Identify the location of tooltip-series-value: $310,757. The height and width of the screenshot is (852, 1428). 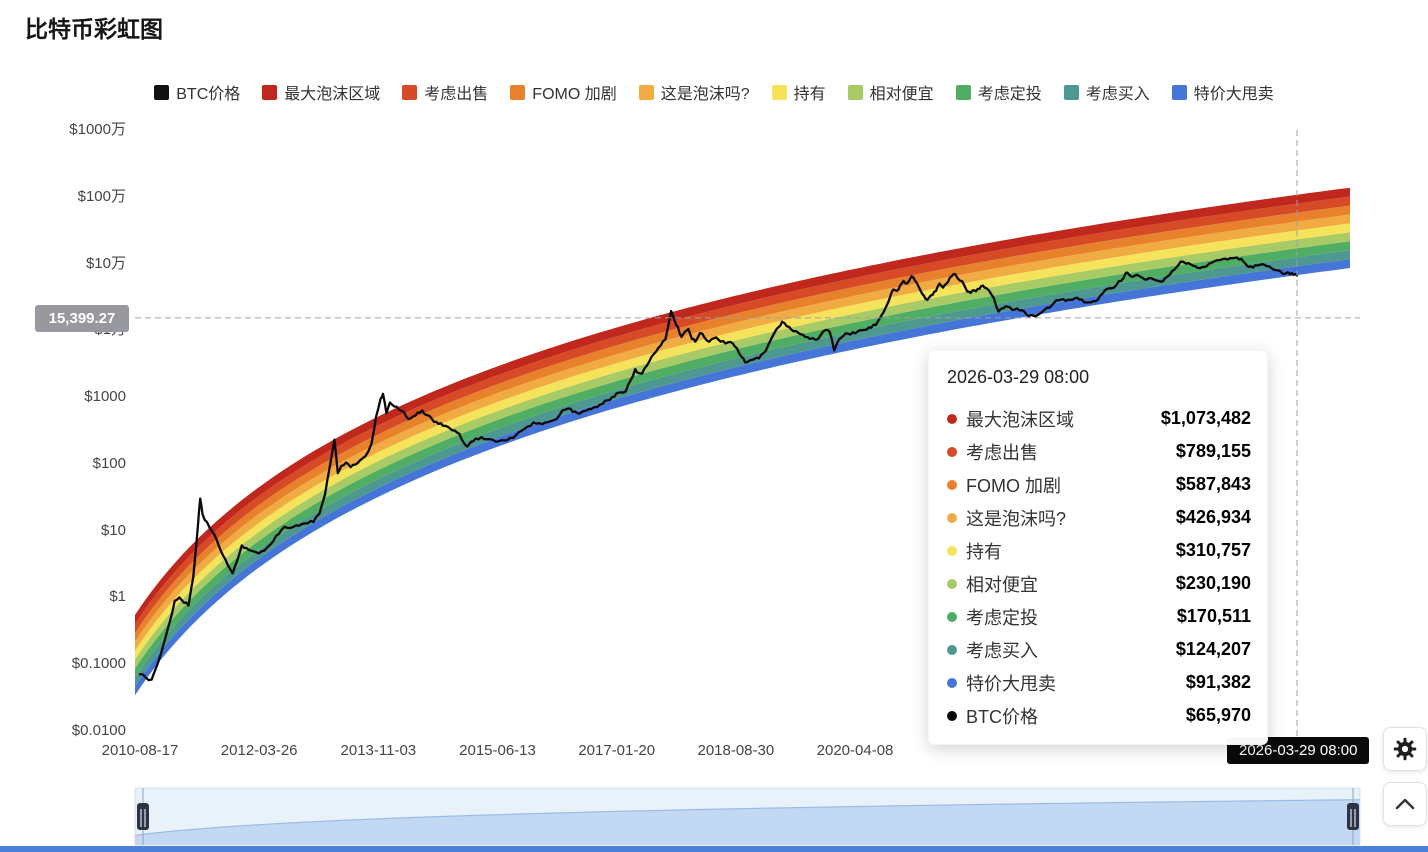
(1213, 550).